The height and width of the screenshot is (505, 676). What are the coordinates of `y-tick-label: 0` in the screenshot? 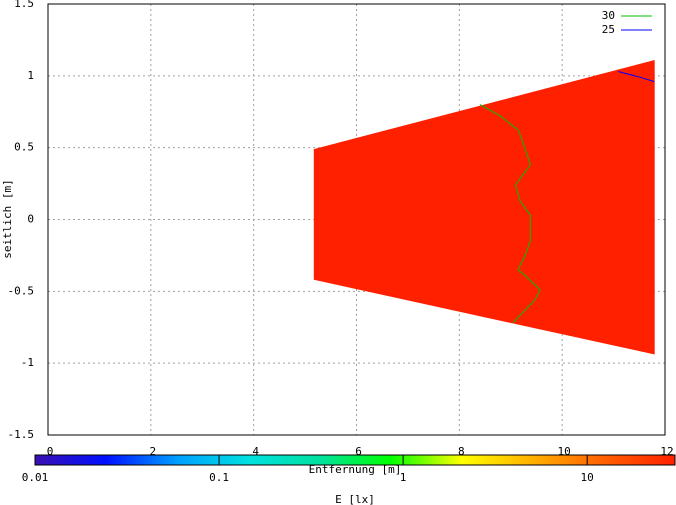 It's located at (30, 219).